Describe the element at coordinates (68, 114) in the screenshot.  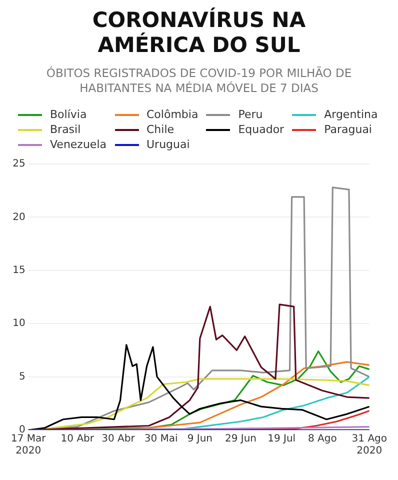
I see `legend-label: Bolívia` at that location.